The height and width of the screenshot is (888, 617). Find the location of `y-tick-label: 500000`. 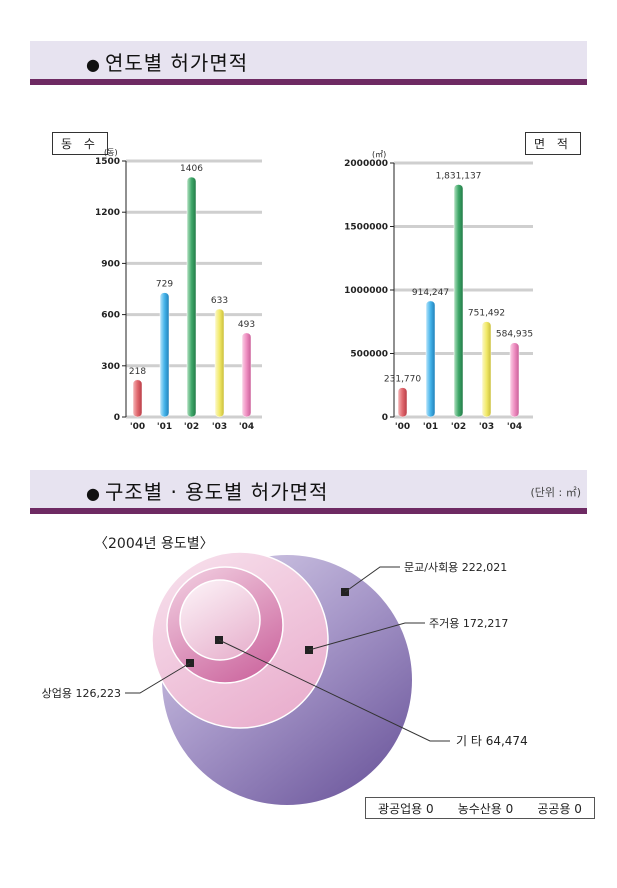

y-tick-label: 500000 is located at coordinates (369, 355).